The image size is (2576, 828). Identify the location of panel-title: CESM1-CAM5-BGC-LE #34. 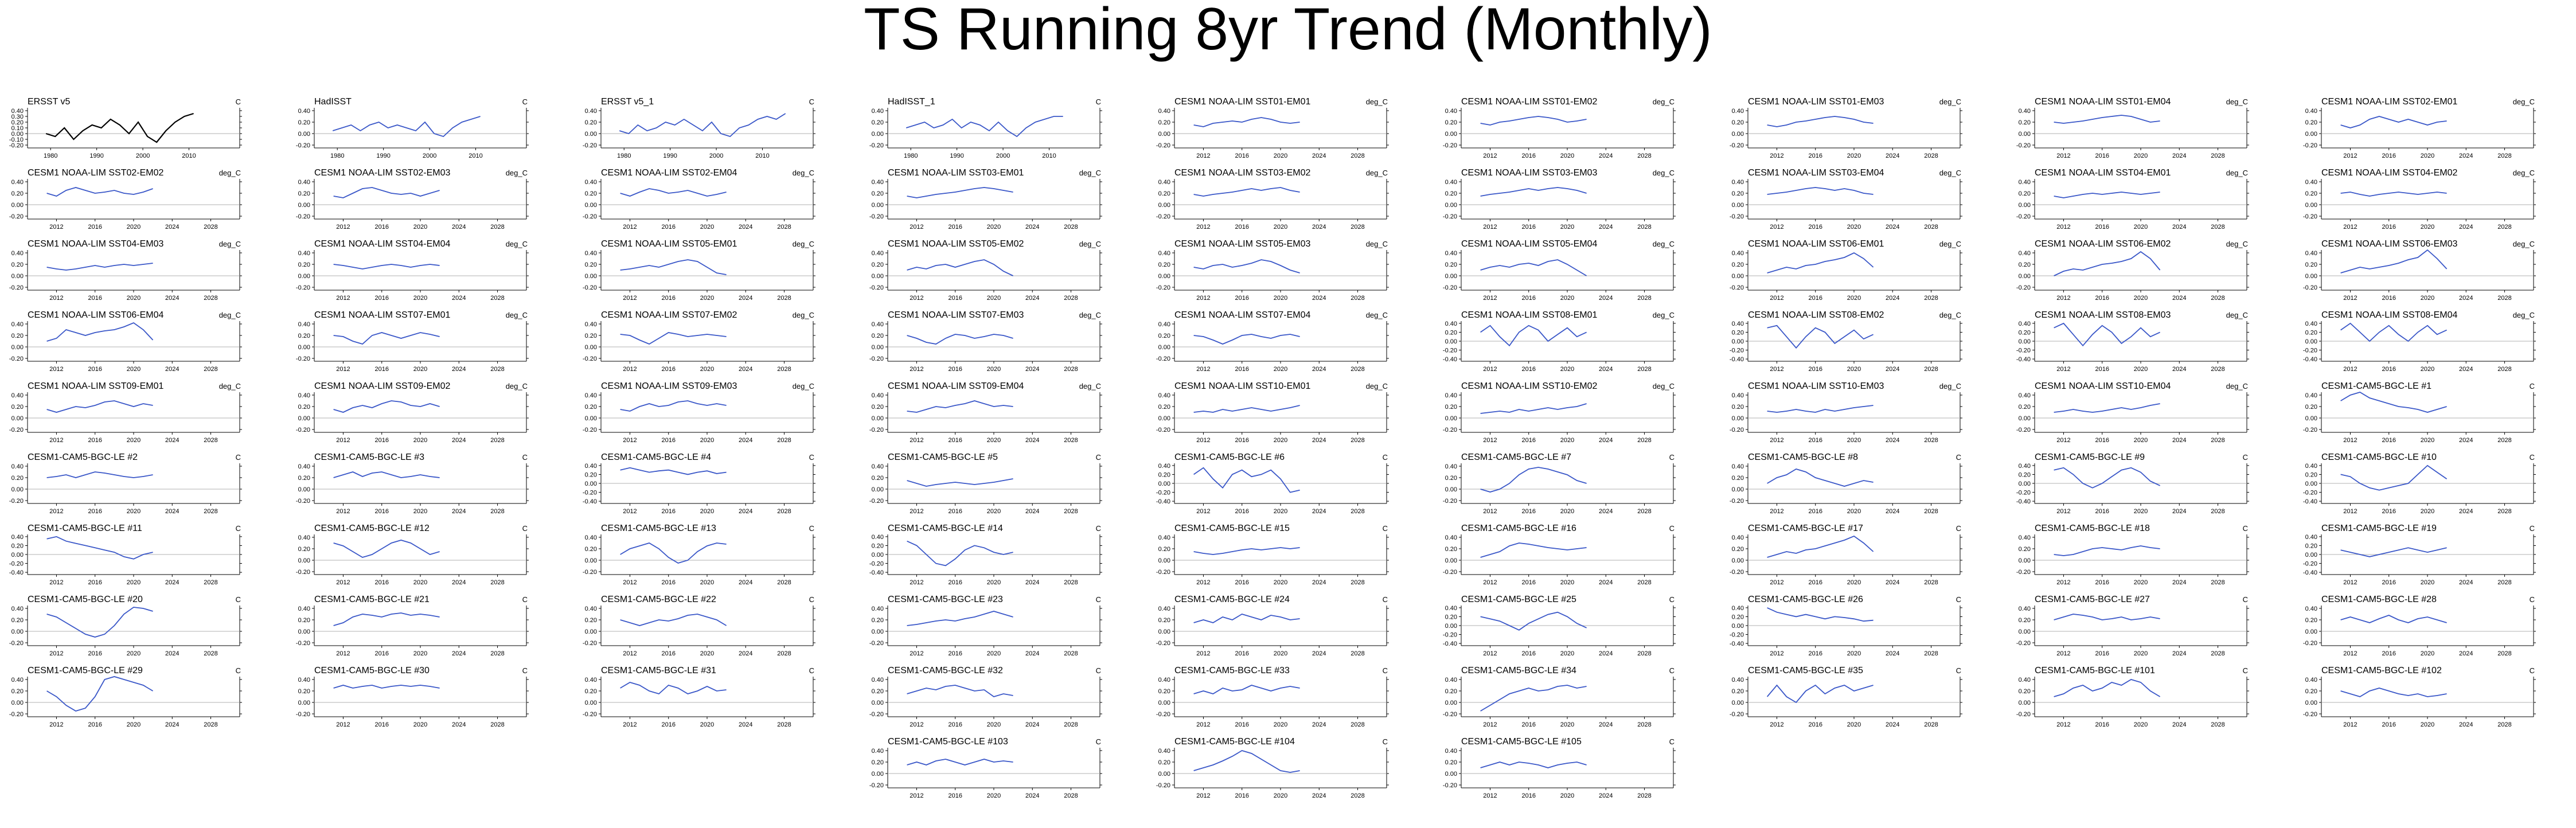
(1519, 670).